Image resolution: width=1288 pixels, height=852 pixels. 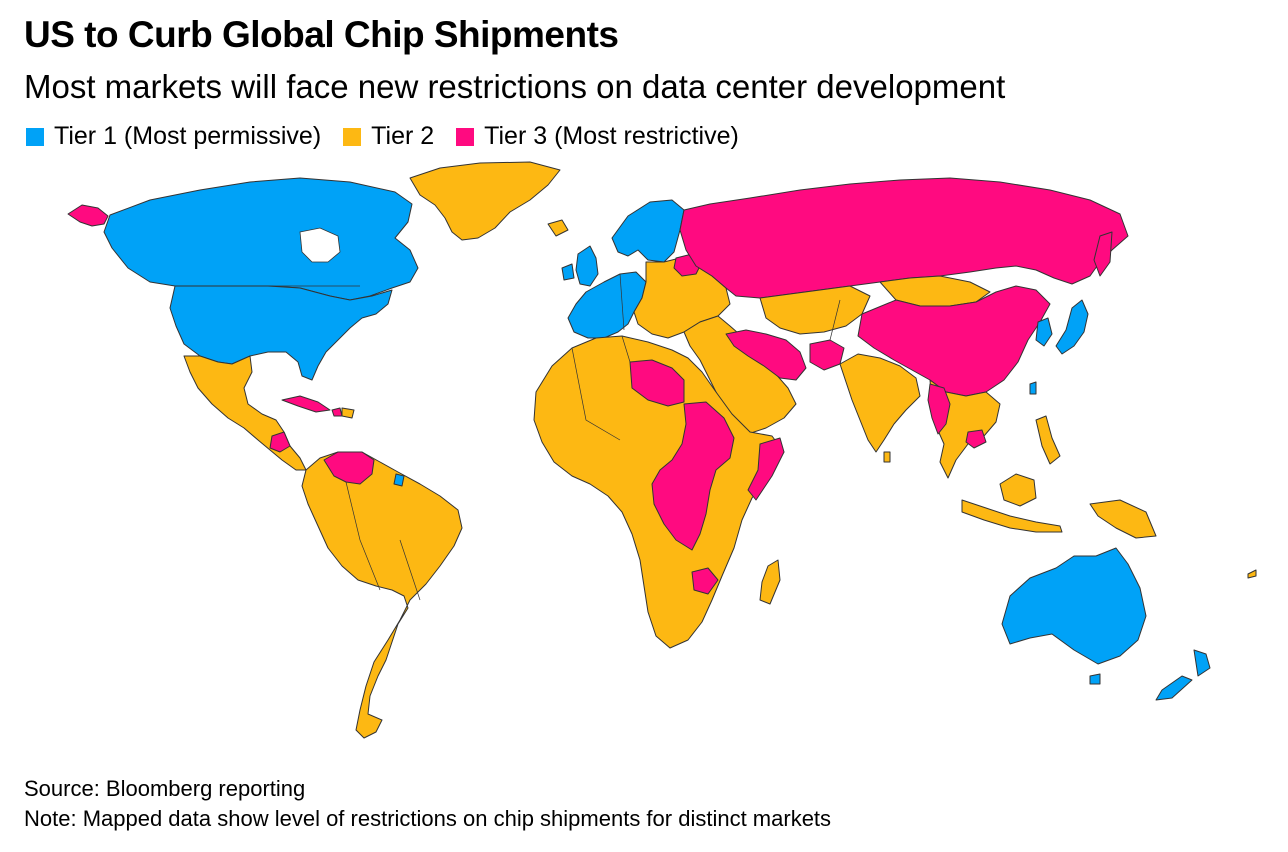 I want to click on legend-swatch-tier1, so click(x=35, y=136).